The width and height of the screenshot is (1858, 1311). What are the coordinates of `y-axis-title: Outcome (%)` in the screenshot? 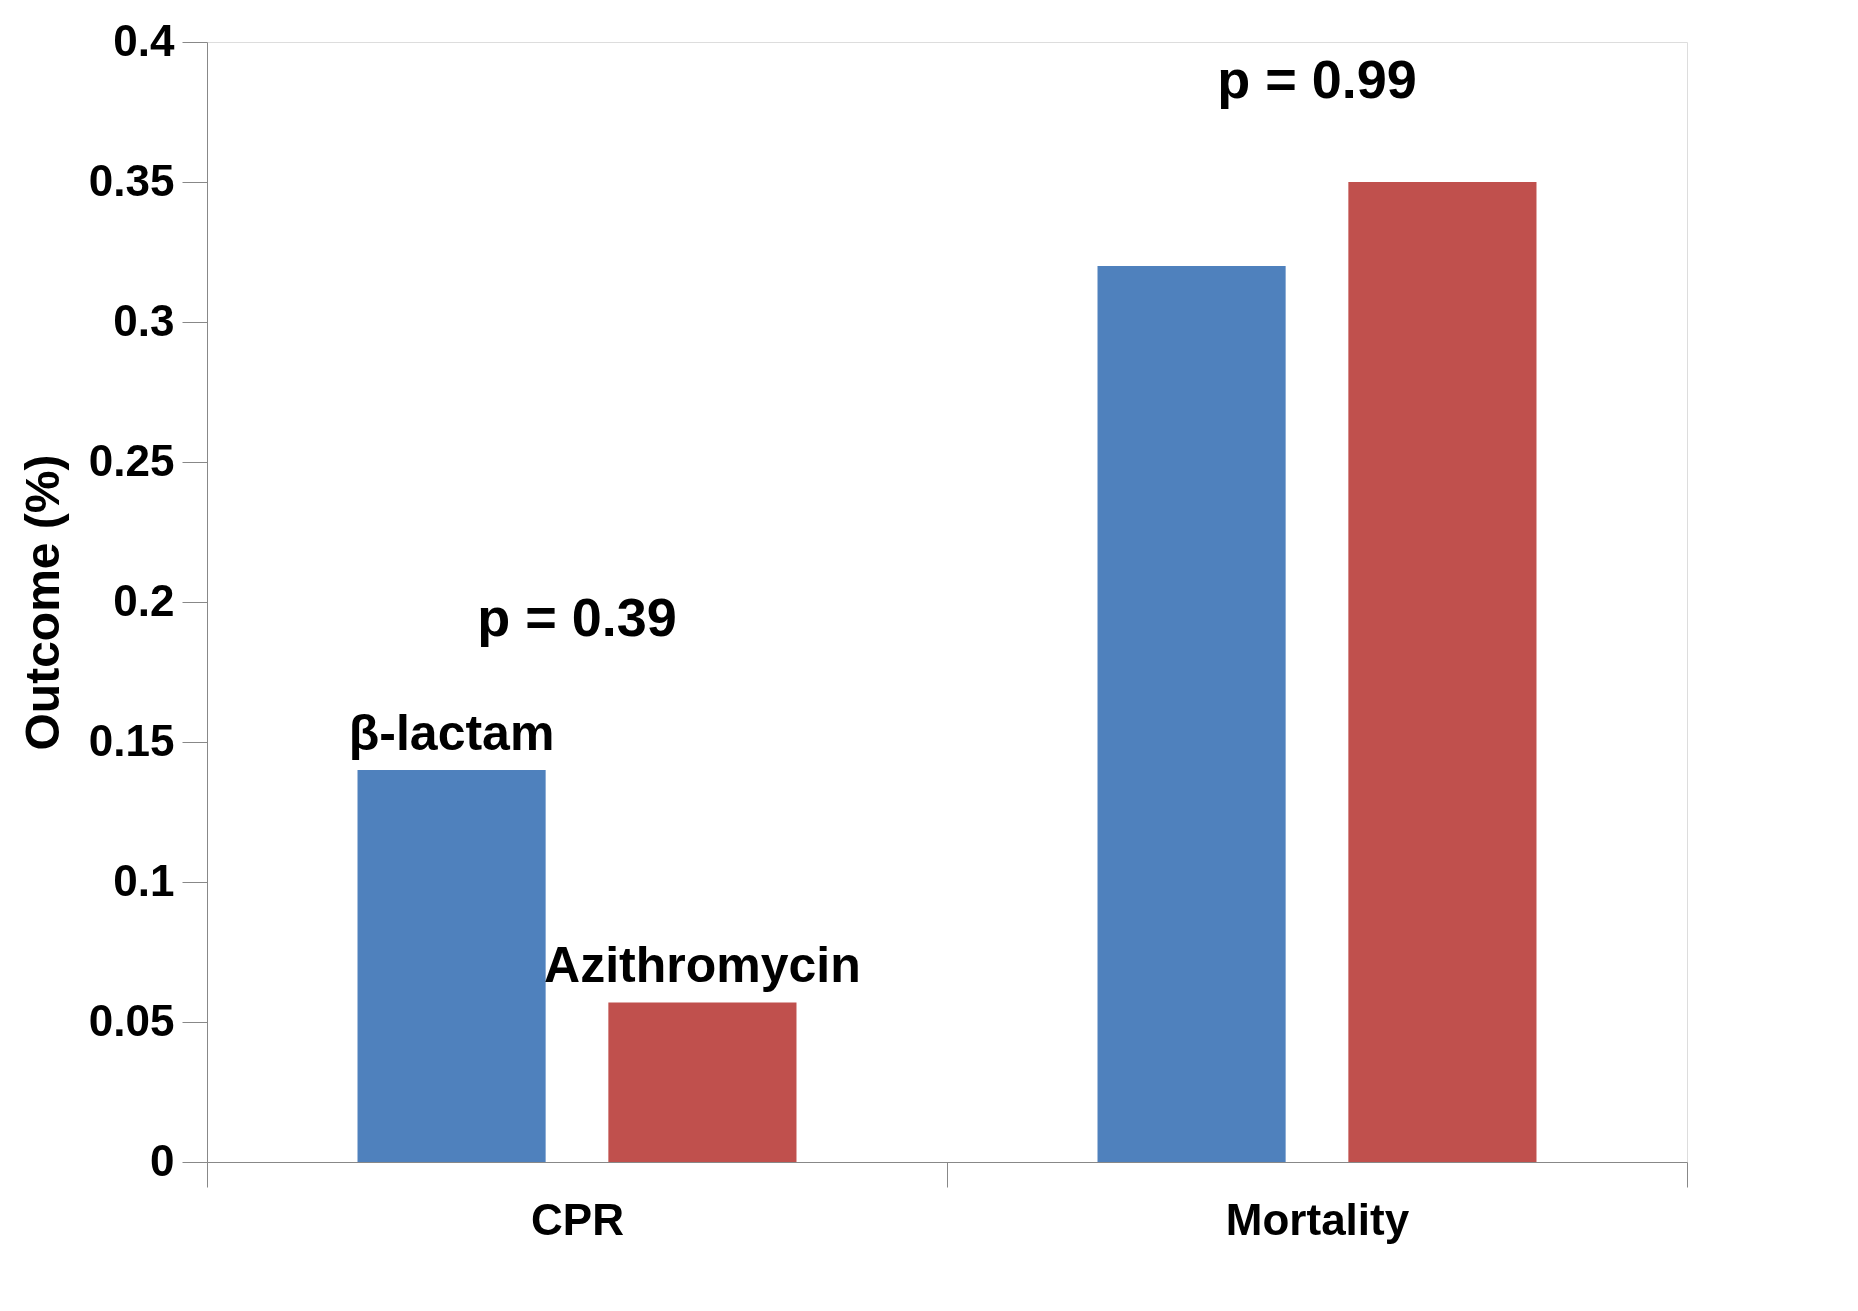 It's located at (42, 602).